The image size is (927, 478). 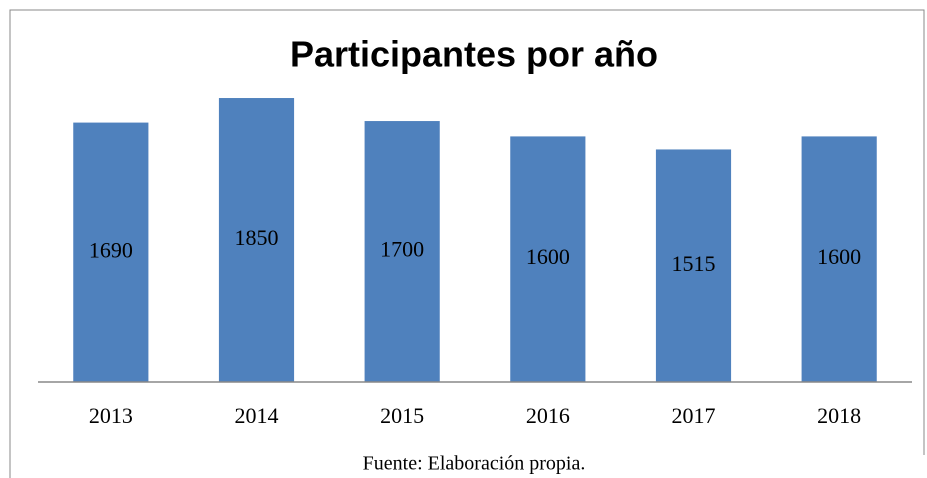 I want to click on value-label: 1515, so click(x=694, y=263).